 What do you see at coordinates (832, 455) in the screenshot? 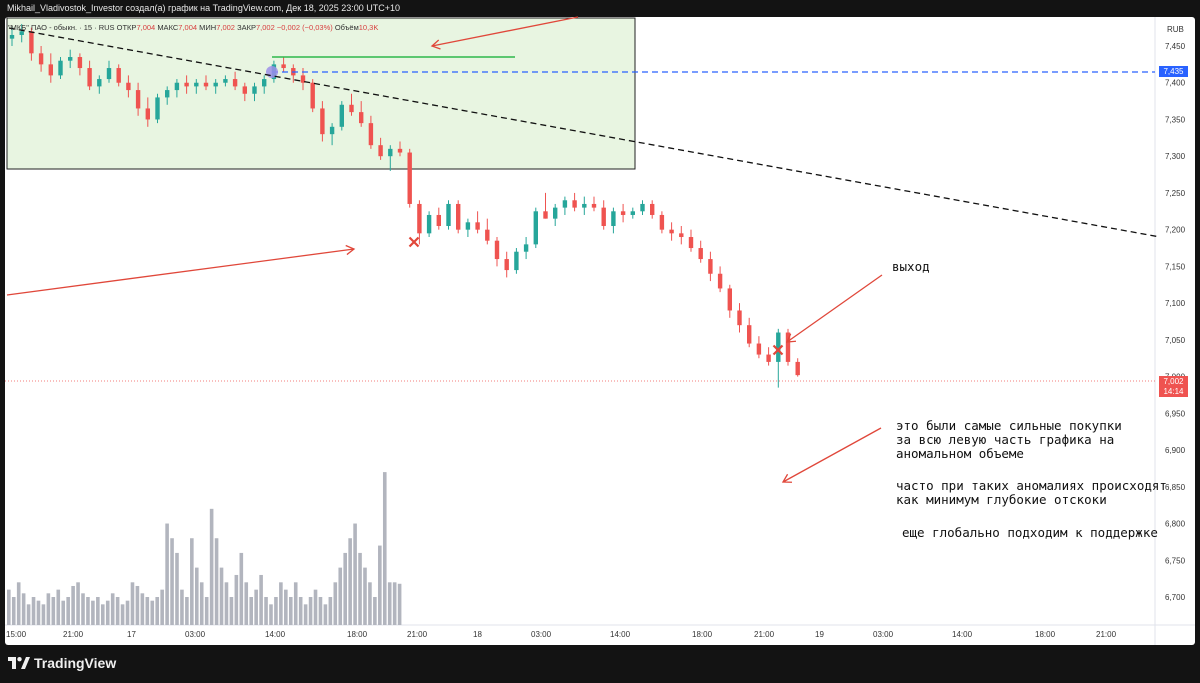
I see `arrow-volume` at bounding box center [832, 455].